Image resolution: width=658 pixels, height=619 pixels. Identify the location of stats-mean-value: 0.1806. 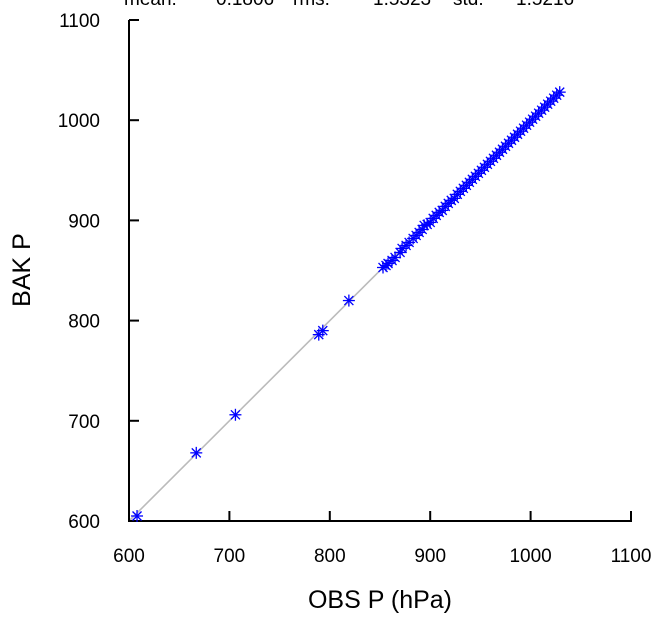
(245, 5).